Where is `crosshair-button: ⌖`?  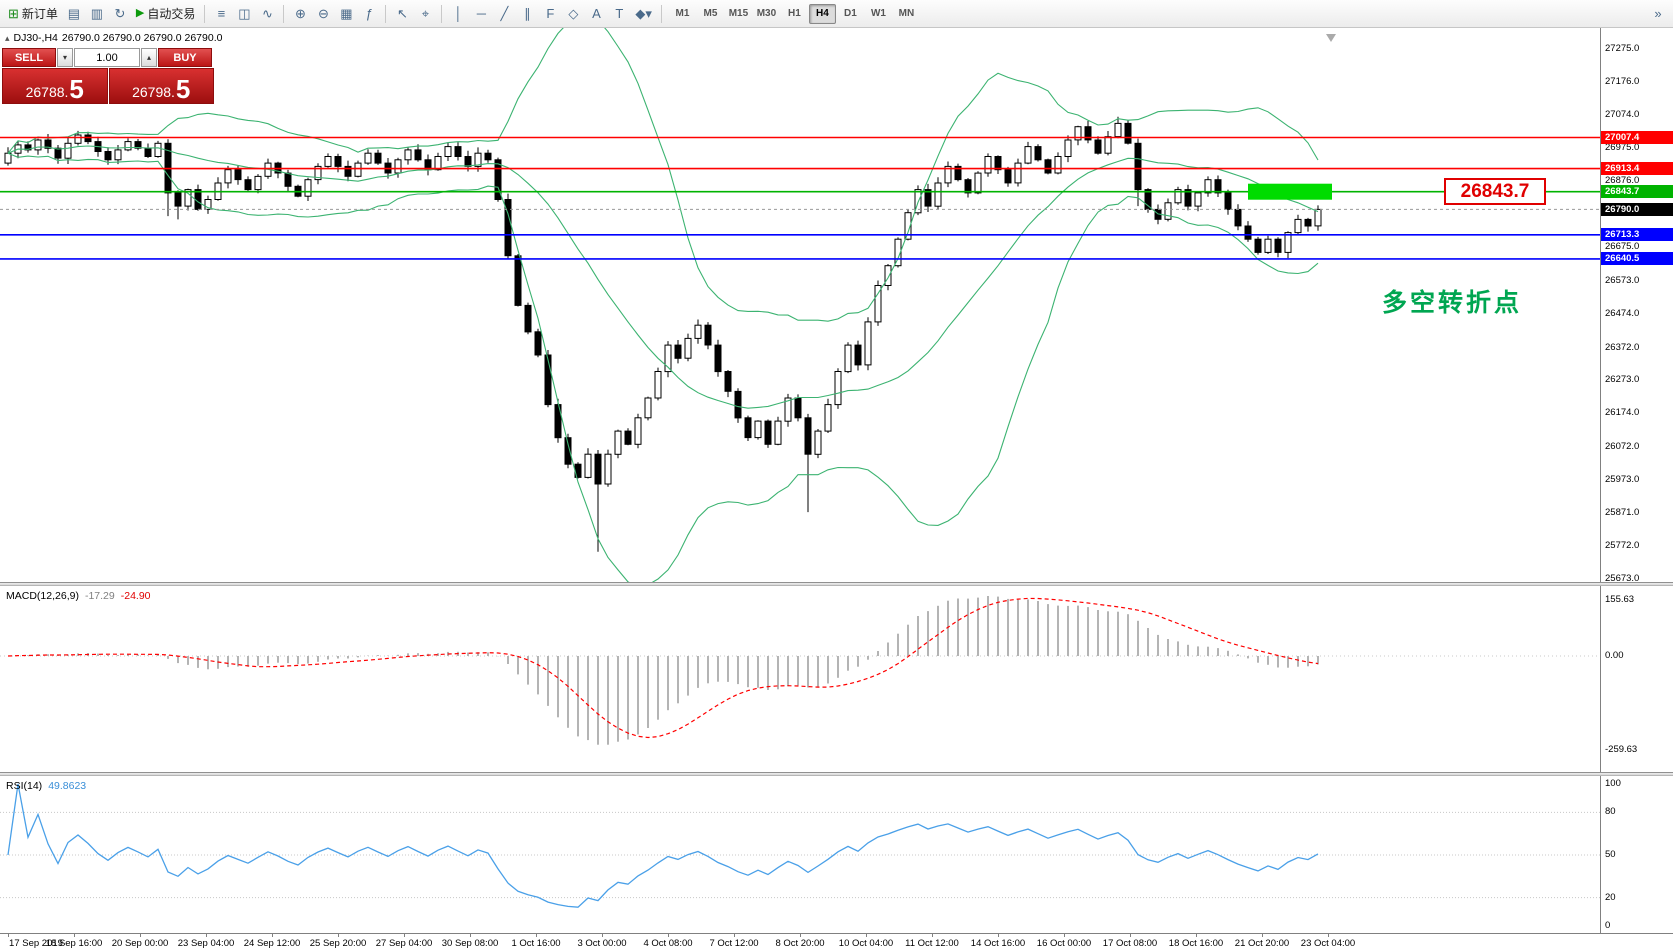 crosshair-button: ⌖ is located at coordinates (425, 14).